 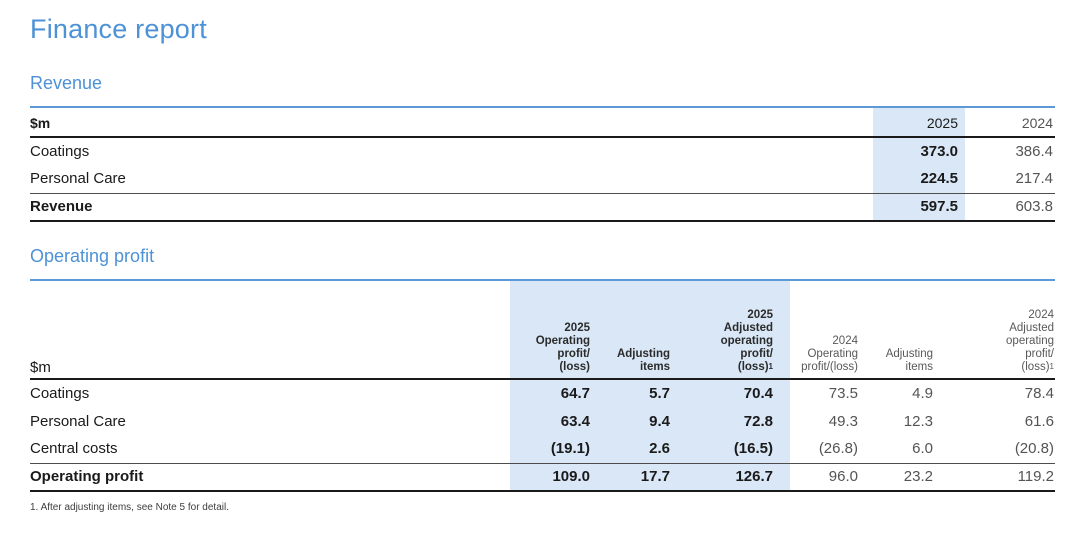 I want to click on revenue-col-2024: 2024, so click(x=1010, y=122).